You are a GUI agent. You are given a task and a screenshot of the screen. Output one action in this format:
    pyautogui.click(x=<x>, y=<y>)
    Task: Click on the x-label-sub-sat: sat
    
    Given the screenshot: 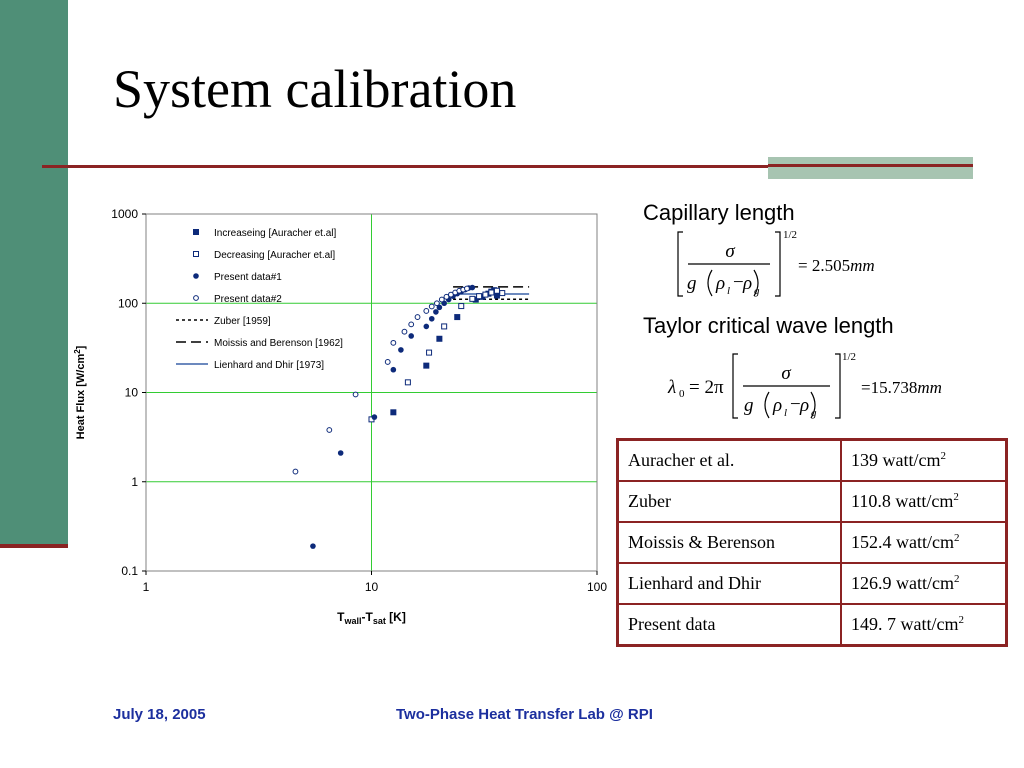 What is the action you would take?
    pyautogui.click(x=379, y=621)
    